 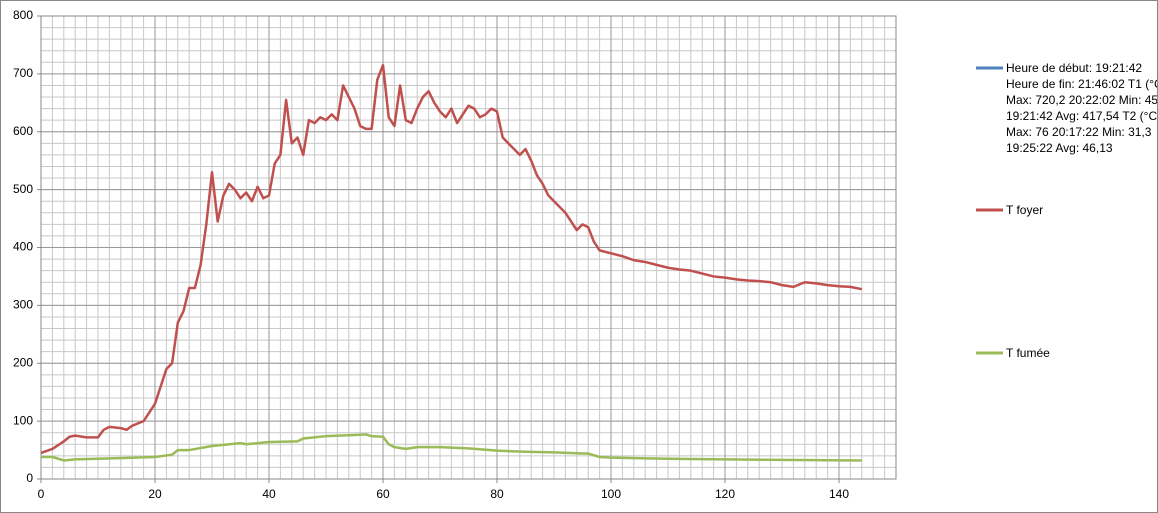 What do you see at coordinates (41, 494) in the screenshot?
I see `x-tick-label: 0` at bounding box center [41, 494].